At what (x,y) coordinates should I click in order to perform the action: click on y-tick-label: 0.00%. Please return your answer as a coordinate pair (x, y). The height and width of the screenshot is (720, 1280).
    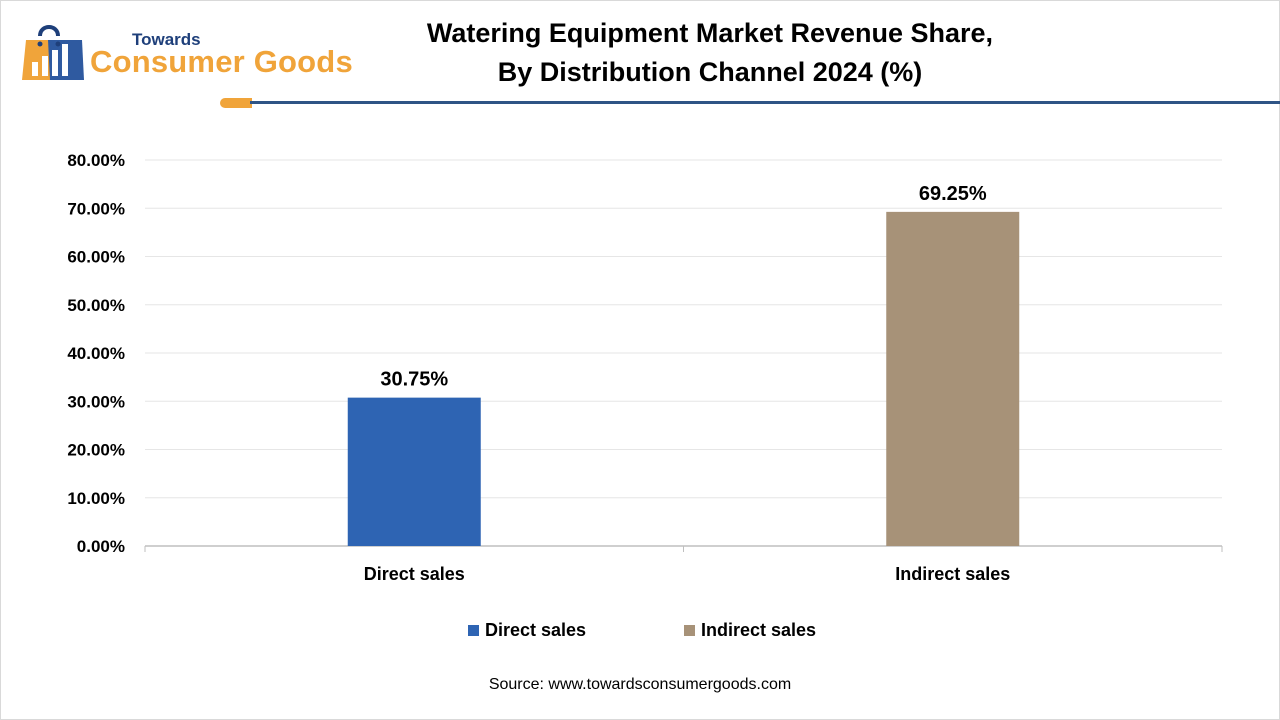
    Looking at the image, I should click on (101, 546).